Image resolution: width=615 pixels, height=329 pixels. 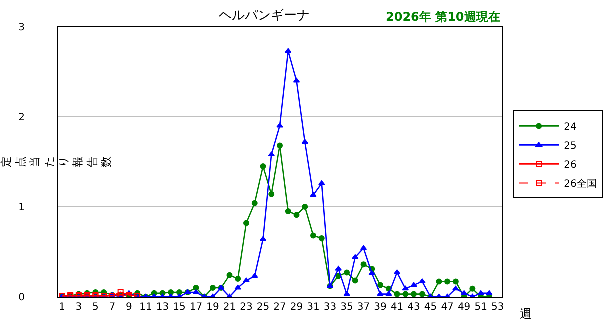 What do you see at coordinates (297, 307) in the screenshot?
I see `x-tick-label: 29` at bounding box center [297, 307].